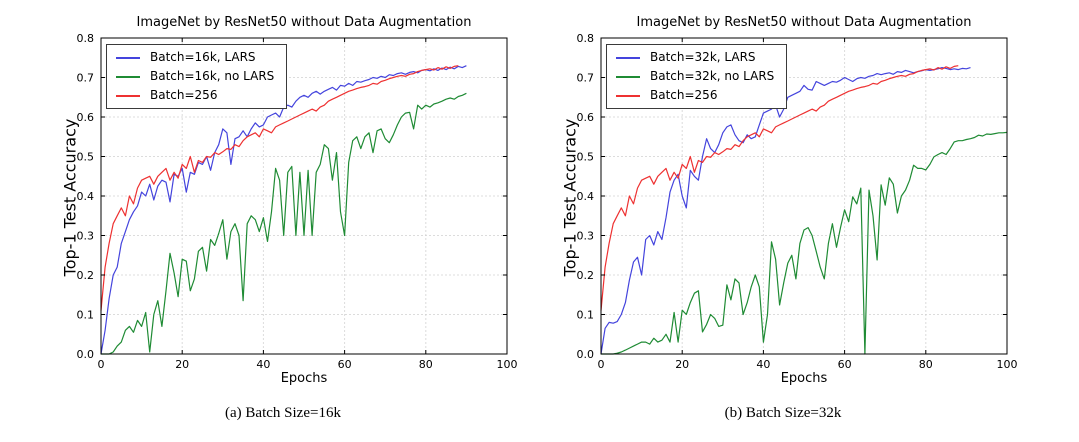 The width and height of the screenshot is (1079, 442). I want to click on chart-b-xlabel: Epochs, so click(804, 378).